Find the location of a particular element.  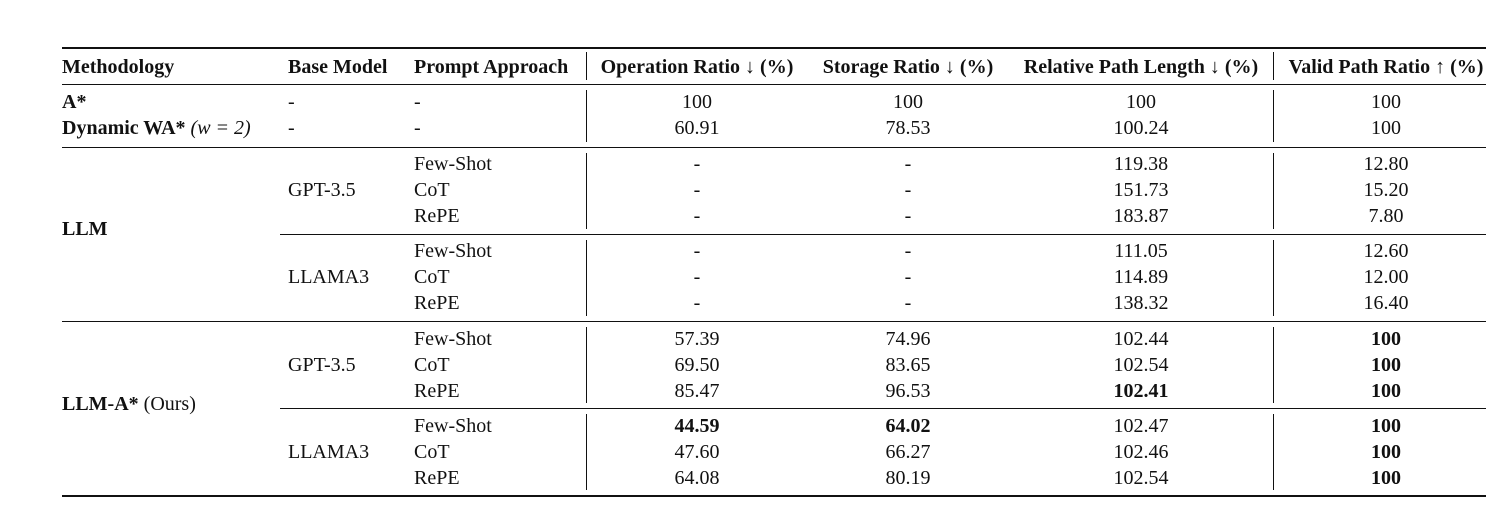

body-separator-1a is located at coordinates (586, 116).